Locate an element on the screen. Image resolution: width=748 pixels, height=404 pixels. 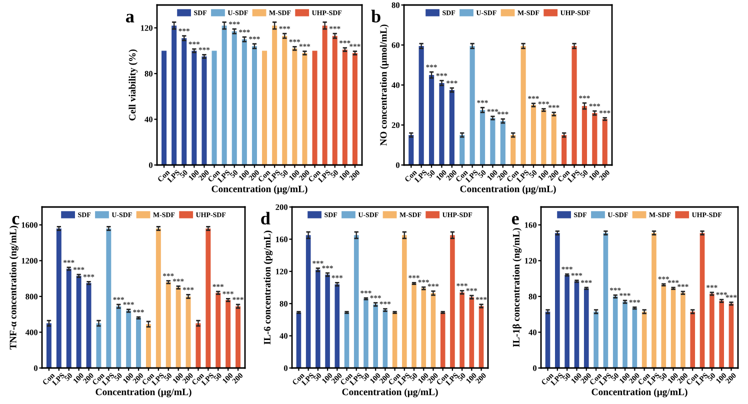
y-tick-label: 160 is located at coordinates (282, 239).